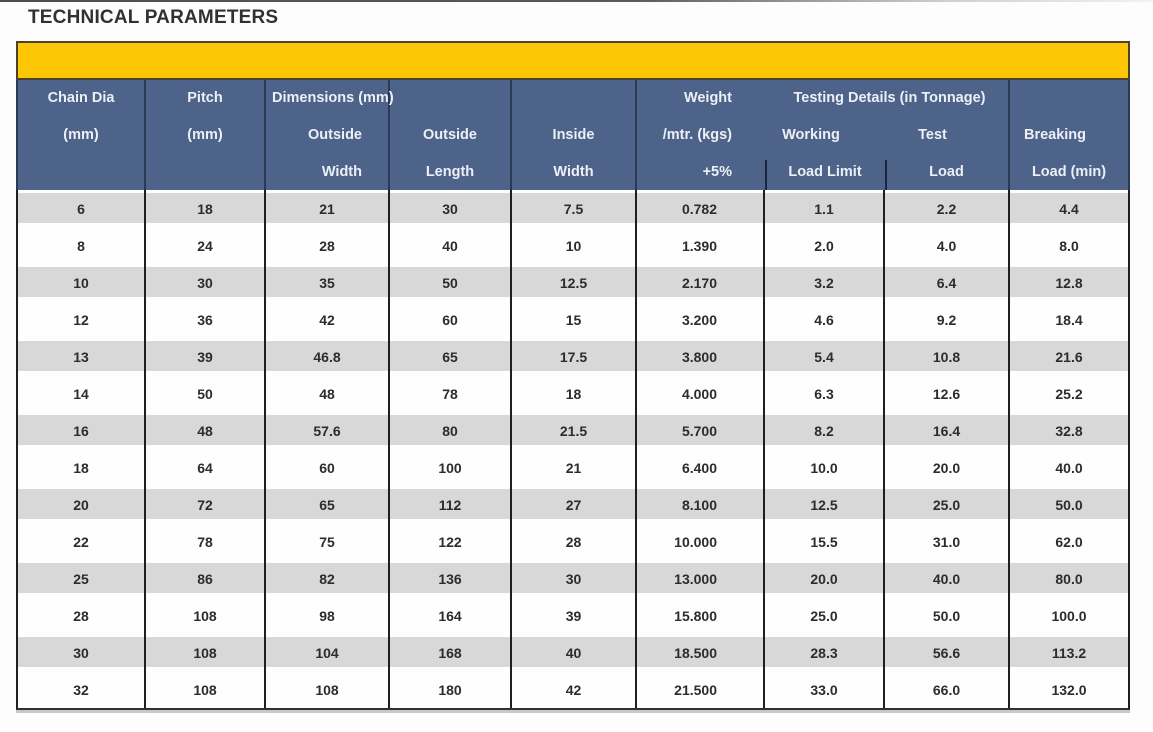 This screenshot has height=732, width=1153. Describe the element at coordinates (825, 393) in the screenshot. I see `table-cell: 6.3` at that location.